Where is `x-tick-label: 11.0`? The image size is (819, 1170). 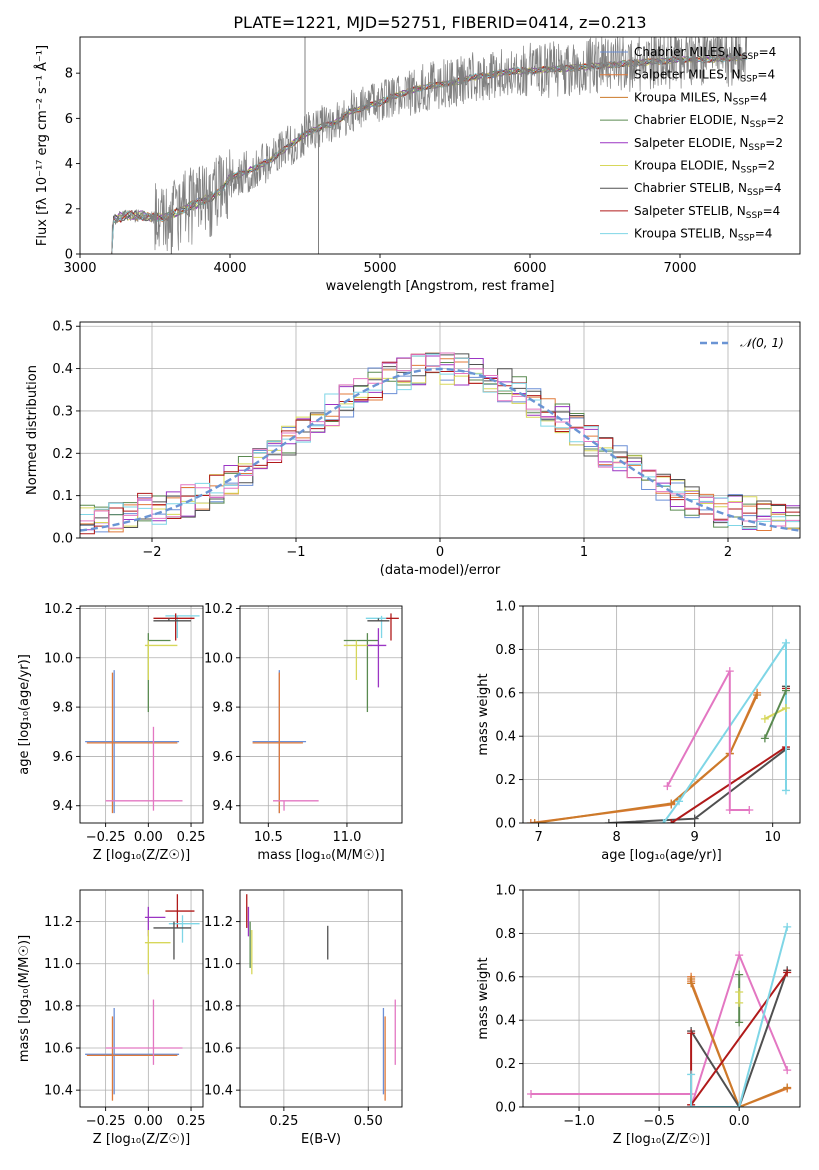 x-tick-label: 11.0 is located at coordinates (346, 837).